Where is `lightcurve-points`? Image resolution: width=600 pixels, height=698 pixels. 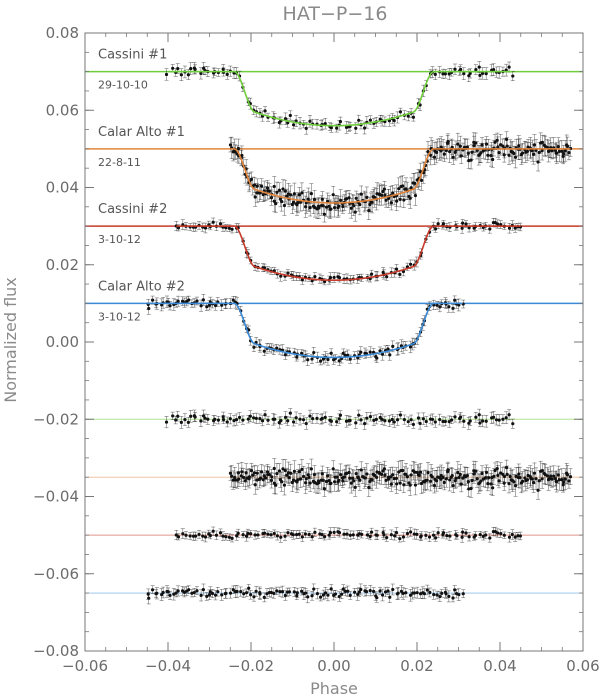
lightcurve-points is located at coordinates (348, 251).